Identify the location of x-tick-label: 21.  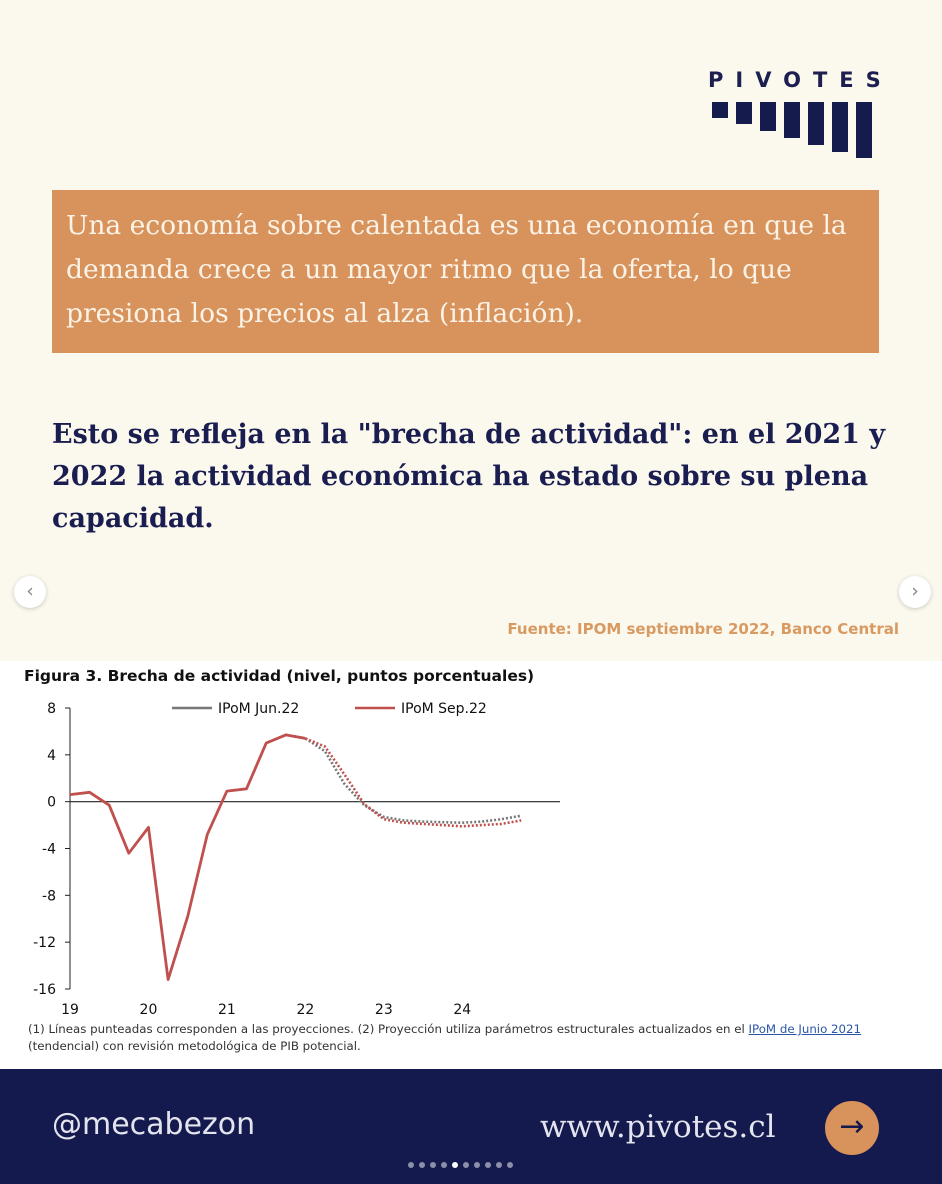
(227, 1010).